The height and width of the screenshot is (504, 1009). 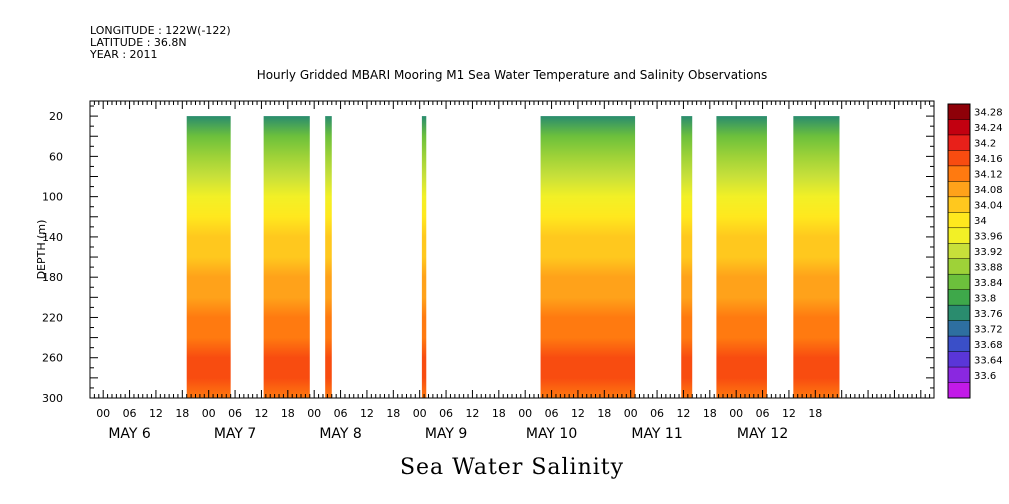 I want to click on colorbar-label: 34.08, so click(x=988, y=190).